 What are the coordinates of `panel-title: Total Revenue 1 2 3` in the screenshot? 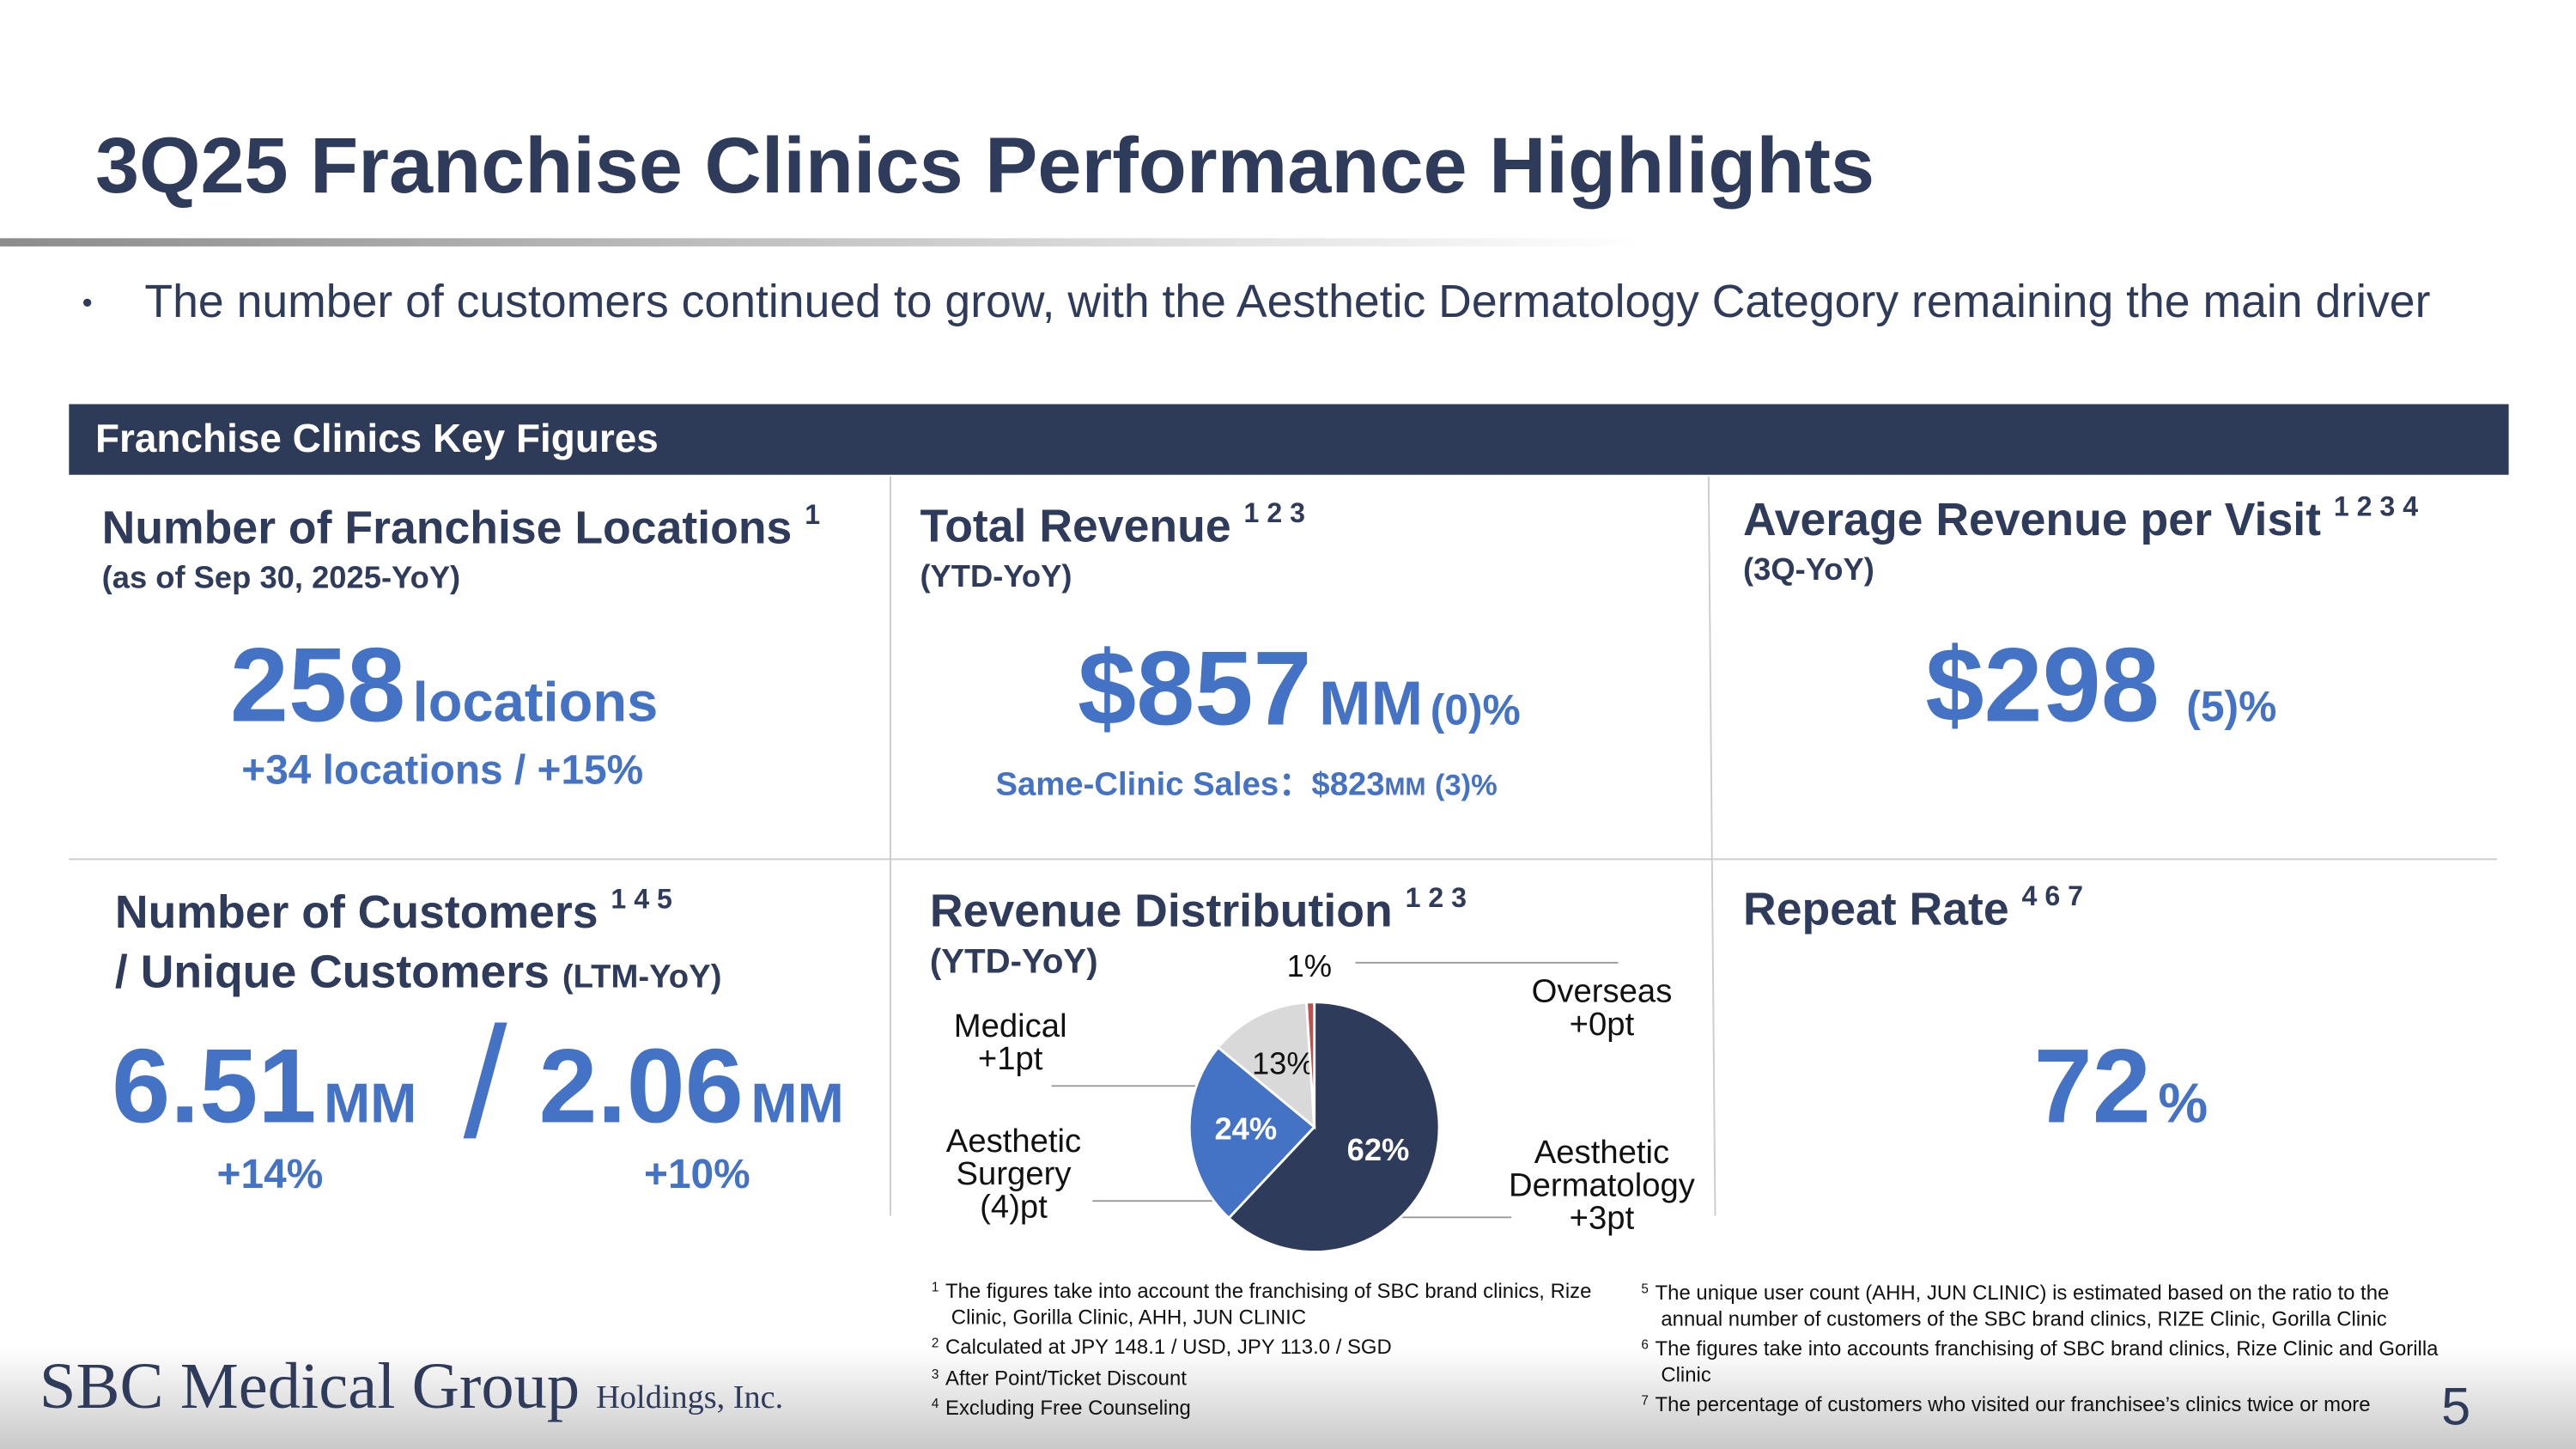 It's located at (1112, 526).